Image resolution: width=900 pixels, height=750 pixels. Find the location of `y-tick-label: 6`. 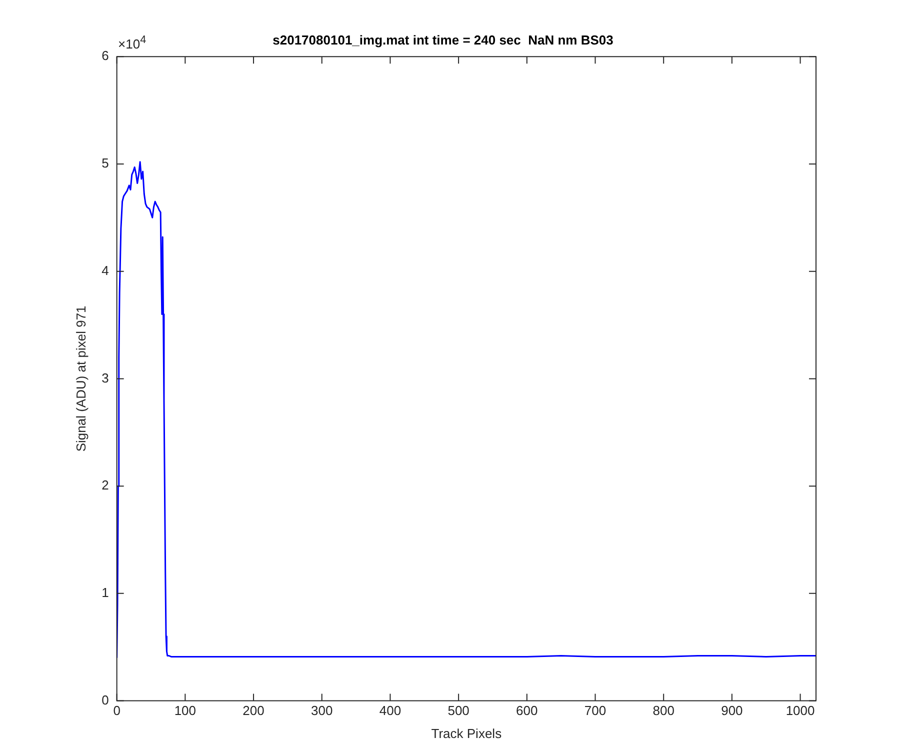

y-tick-label: 6 is located at coordinates (105, 56).